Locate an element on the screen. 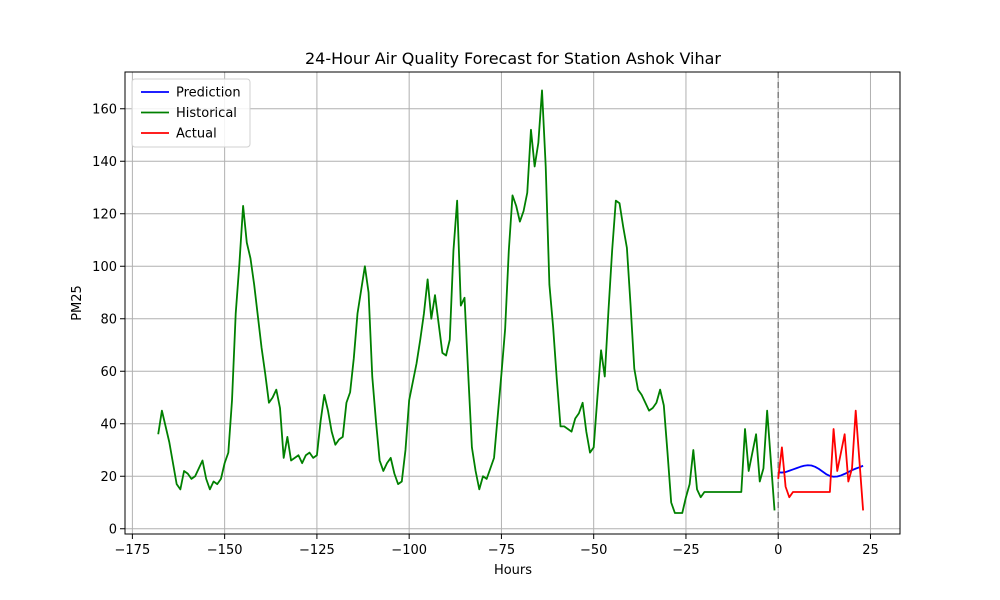  series-line-prediction is located at coordinates (821, 471).